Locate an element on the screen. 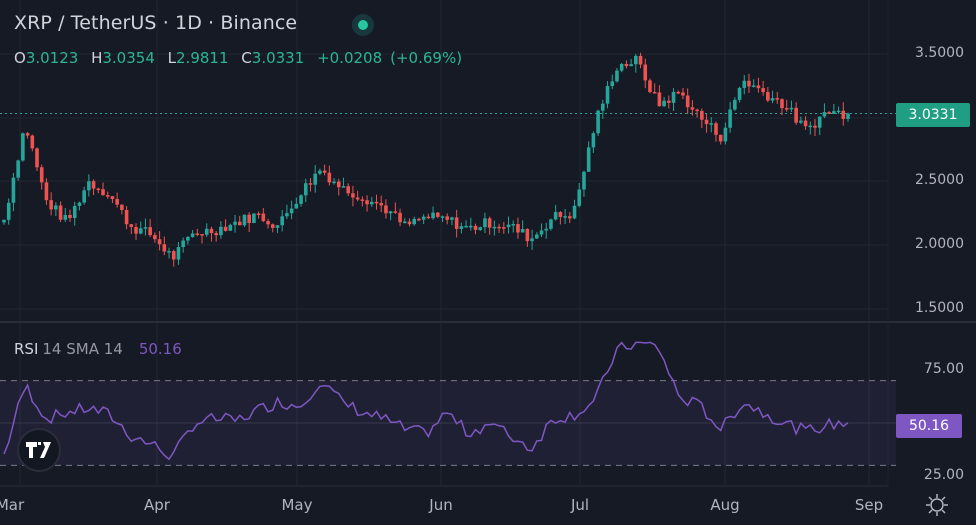 This screenshot has height=525, width=976. rsi-legend: RSI 14 SMA 14 50.16 is located at coordinates (98, 349).